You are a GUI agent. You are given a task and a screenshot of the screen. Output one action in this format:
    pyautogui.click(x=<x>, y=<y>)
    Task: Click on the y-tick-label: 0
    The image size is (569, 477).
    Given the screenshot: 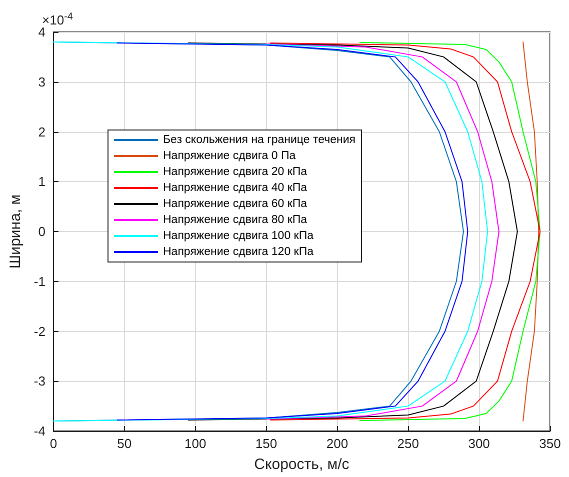 What is the action you would take?
    pyautogui.click(x=42, y=231)
    